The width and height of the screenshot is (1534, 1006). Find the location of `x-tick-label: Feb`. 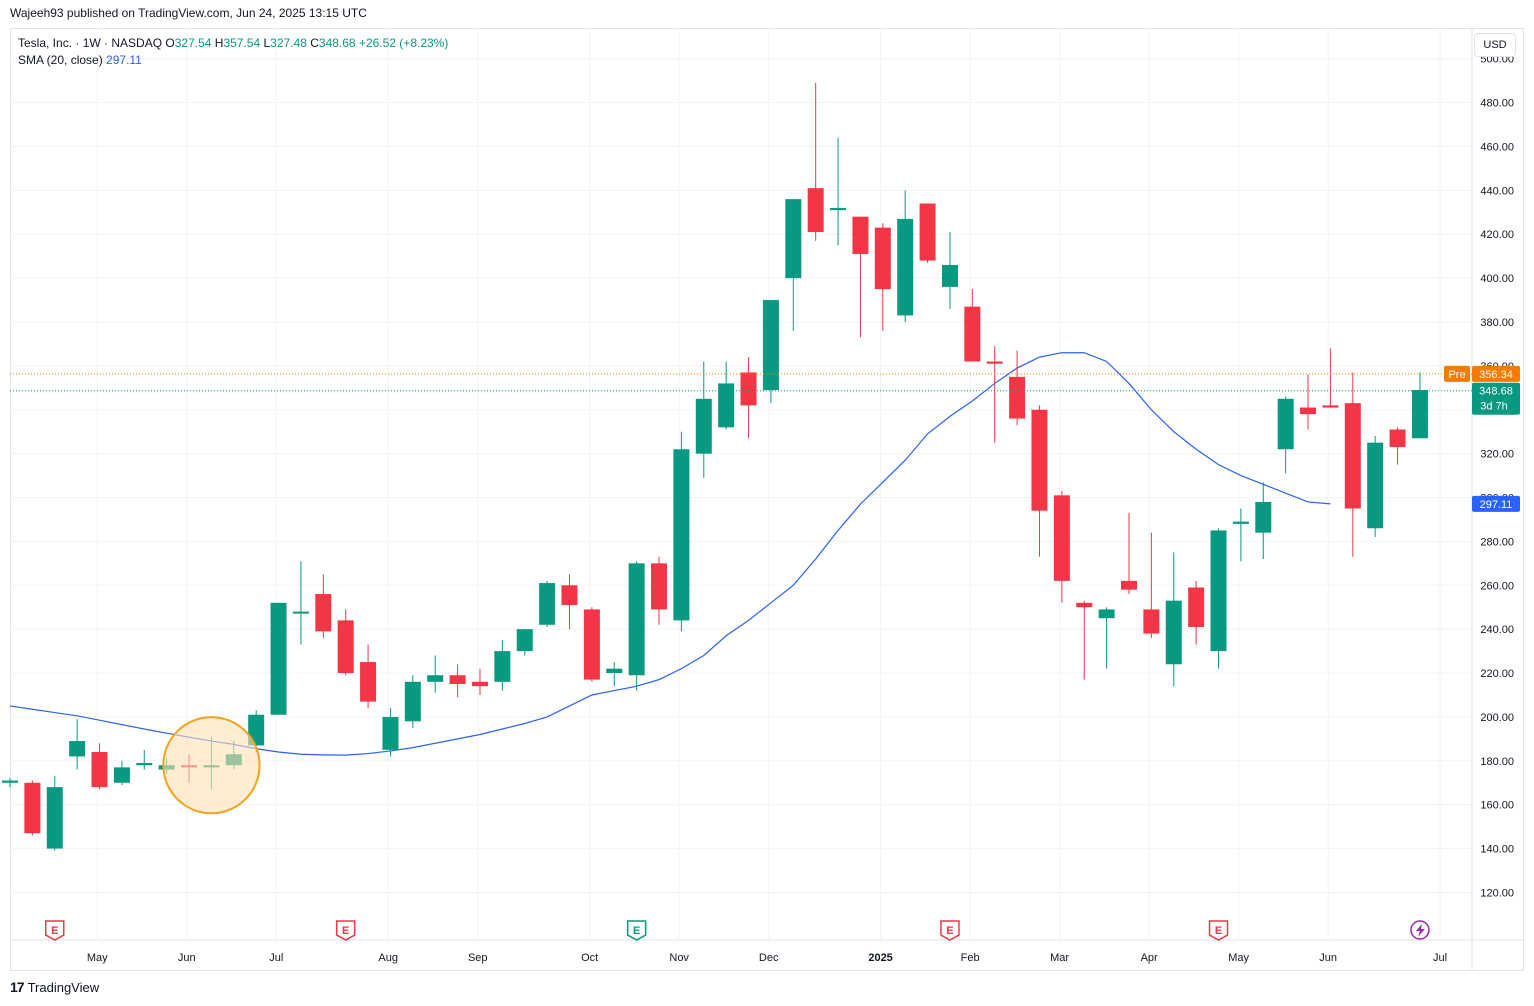

x-tick-label: Feb is located at coordinates (970, 958).